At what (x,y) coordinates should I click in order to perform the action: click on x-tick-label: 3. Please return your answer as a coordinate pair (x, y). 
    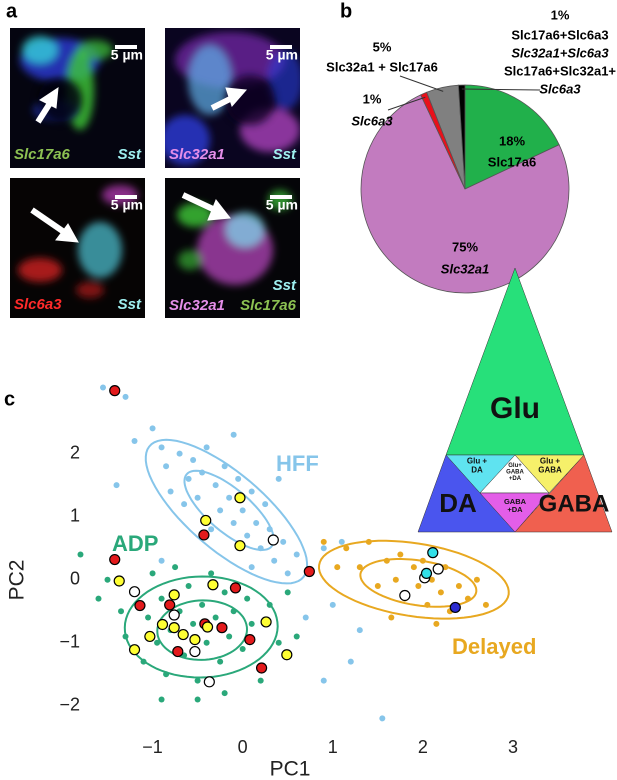
    Looking at the image, I should click on (513, 747).